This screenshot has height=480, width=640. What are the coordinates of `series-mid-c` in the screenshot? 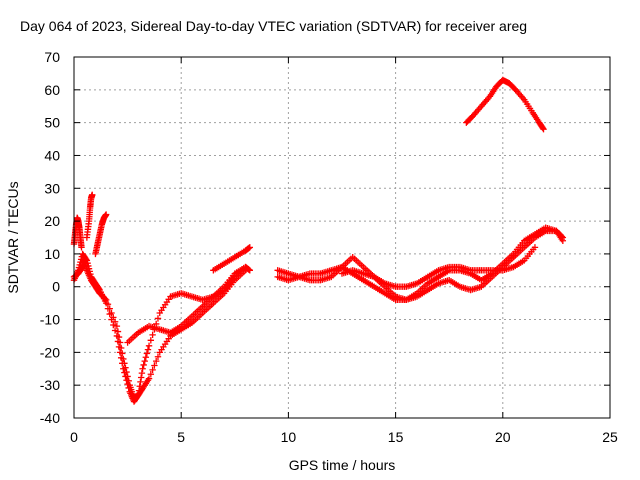 It's located at (438, 267).